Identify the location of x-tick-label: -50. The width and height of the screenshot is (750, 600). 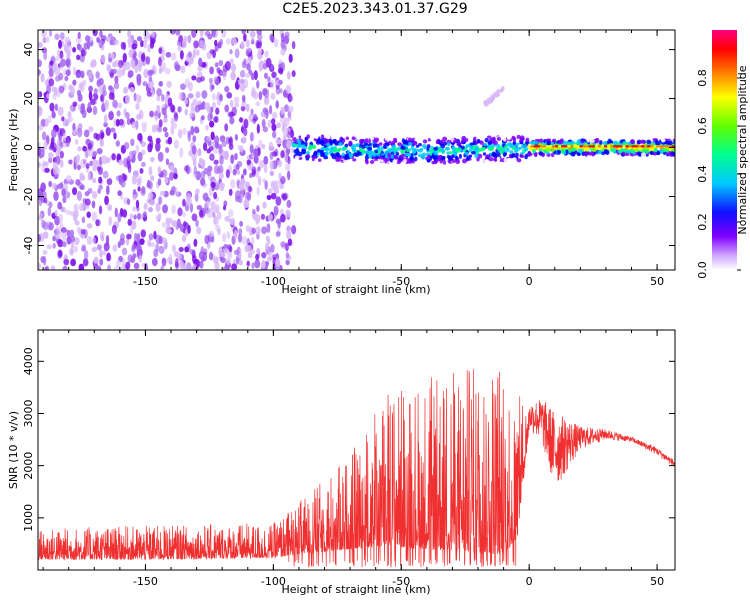
(401, 281).